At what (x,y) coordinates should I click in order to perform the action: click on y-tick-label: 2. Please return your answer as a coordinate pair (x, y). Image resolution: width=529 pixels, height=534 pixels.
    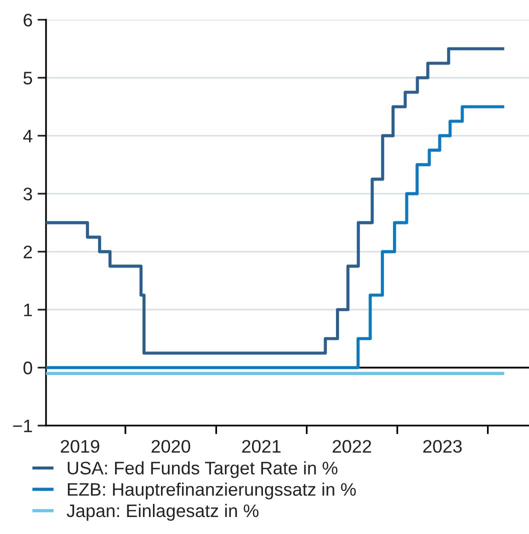
    Looking at the image, I should click on (28, 252).